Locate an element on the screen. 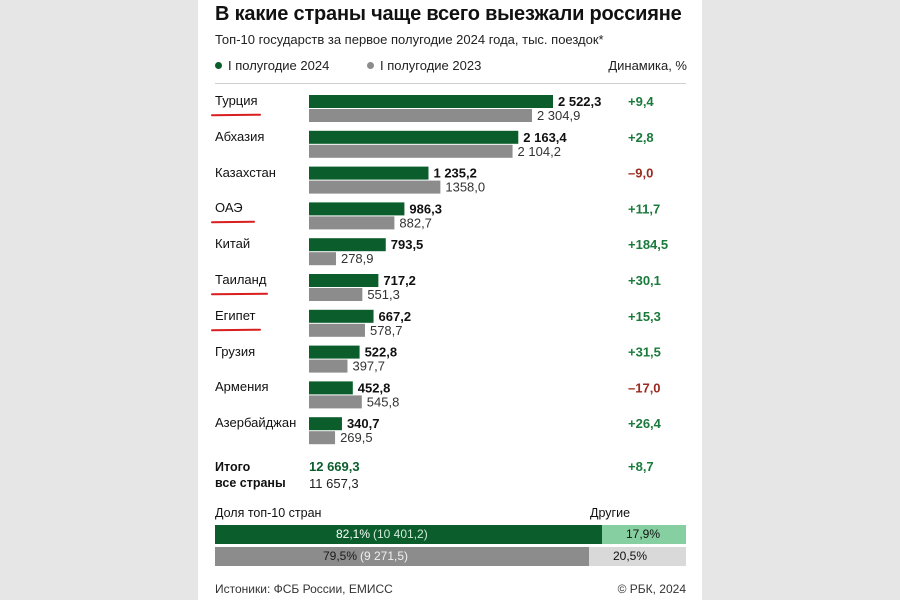 This screenshot has width=900, height=600. share-top10-amount-2024: (10 401,2) is located at coordinates (400, 534).